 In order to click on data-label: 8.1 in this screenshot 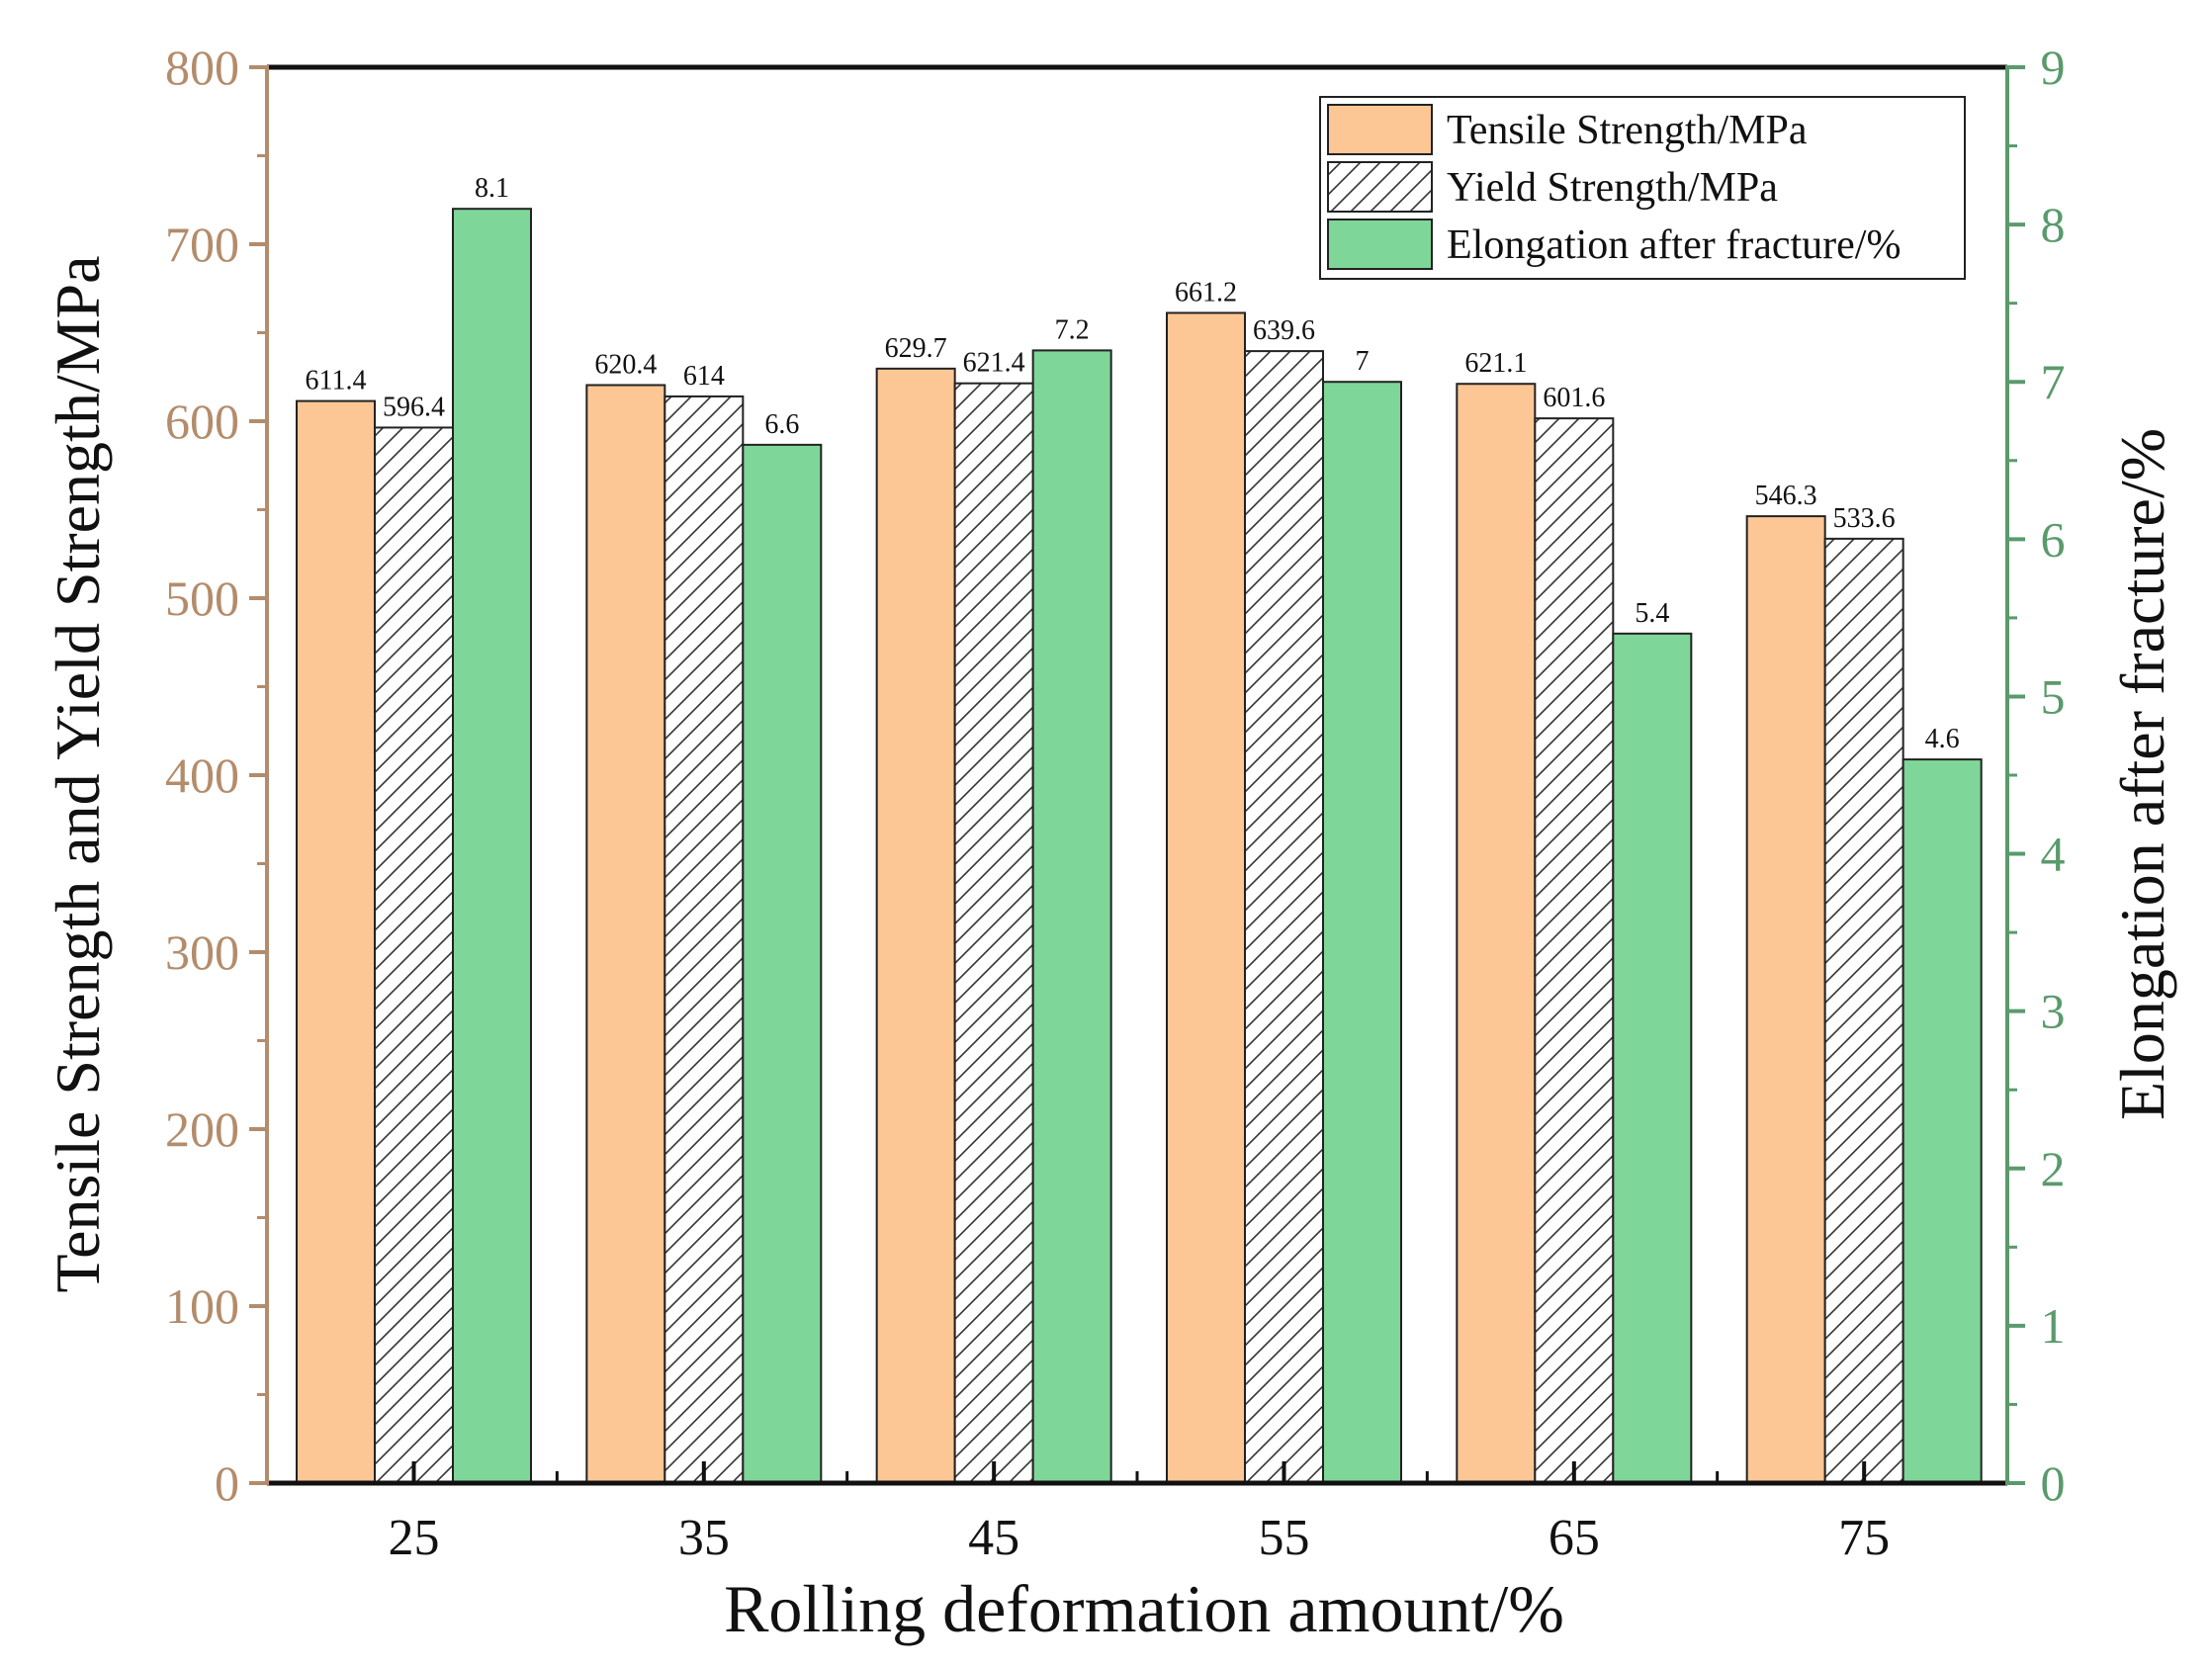, I will do `click(492, 188)`.